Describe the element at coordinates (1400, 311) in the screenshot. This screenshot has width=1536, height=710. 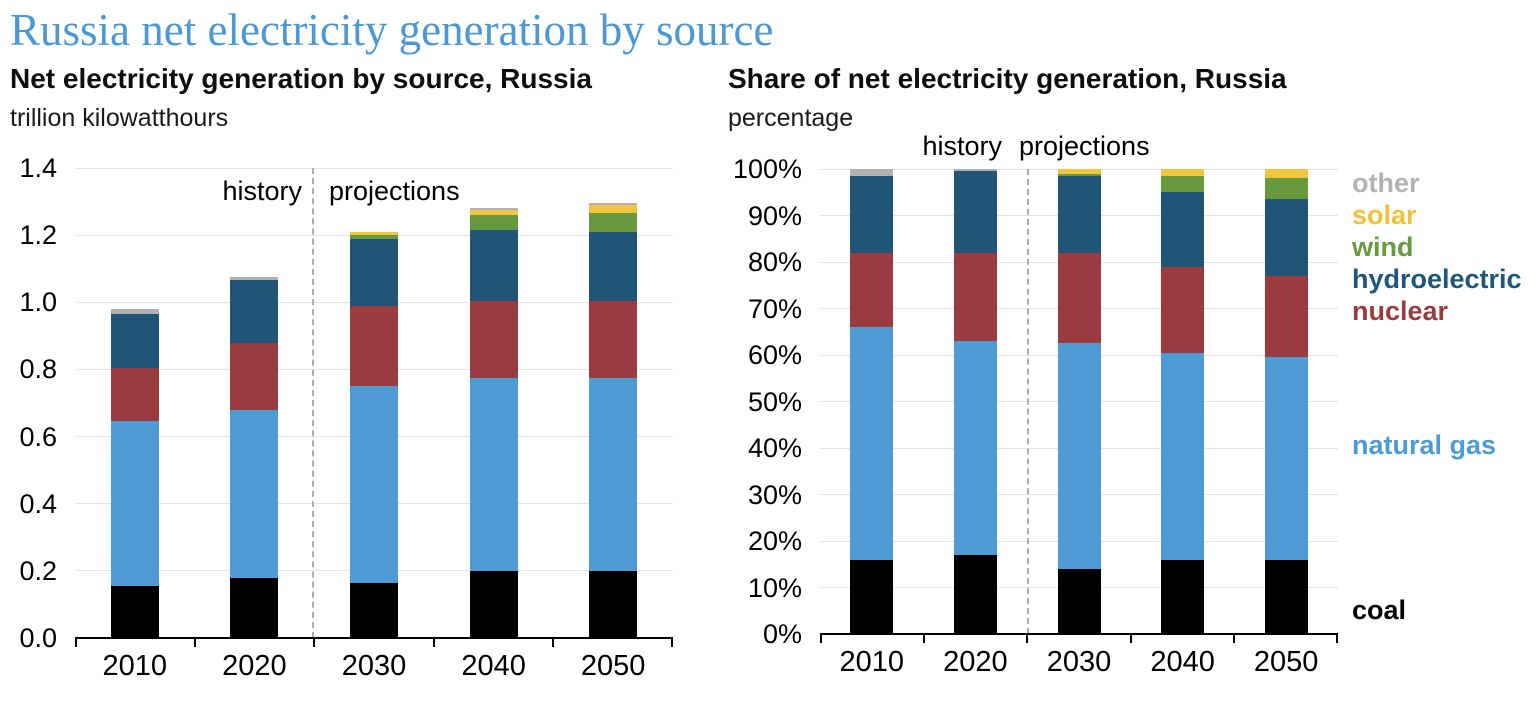
I see `legend-item-nuclear: nuclear` at that location.